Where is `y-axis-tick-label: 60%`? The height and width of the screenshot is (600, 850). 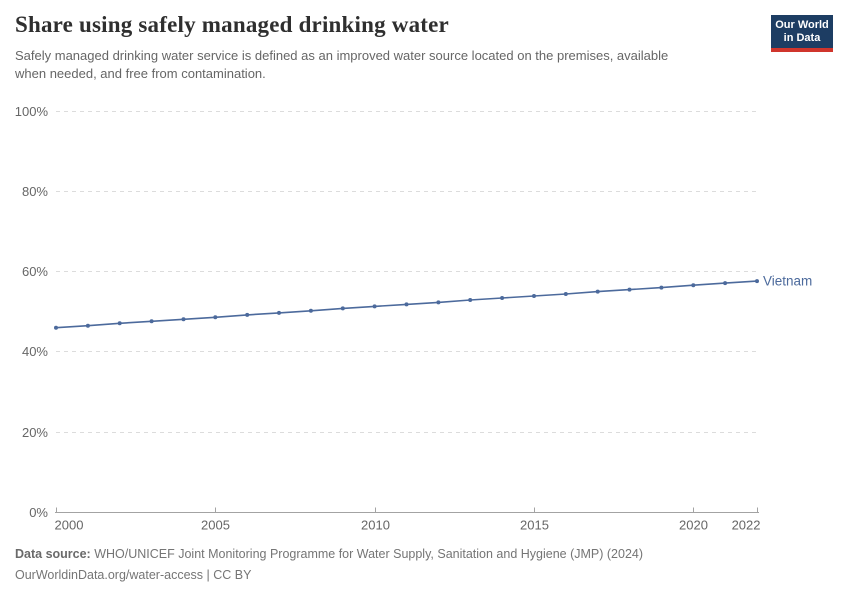 y-axis-tick-label: 60% is located at coordinates (35, 271).